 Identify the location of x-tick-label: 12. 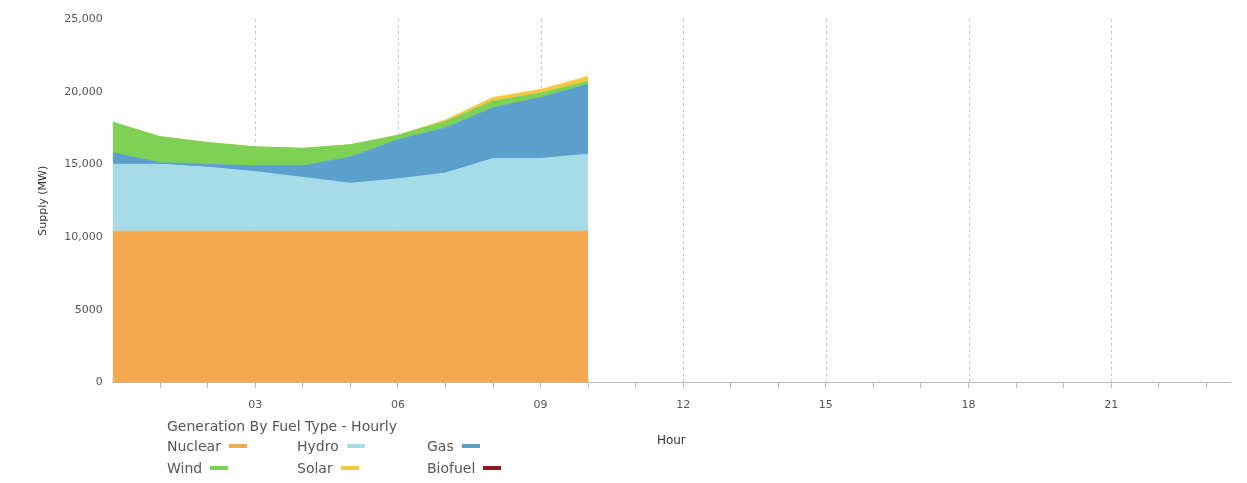
(683, 404).